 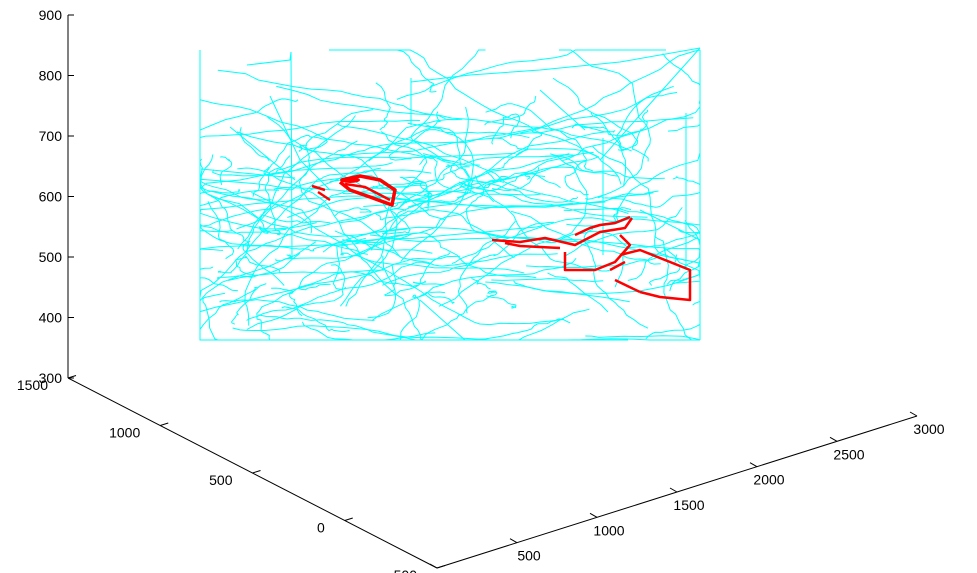 What do you see at coordinates (403, 570) in the screenshot?
I see `y-tick-label: -500` at bounding box center [403, 570].